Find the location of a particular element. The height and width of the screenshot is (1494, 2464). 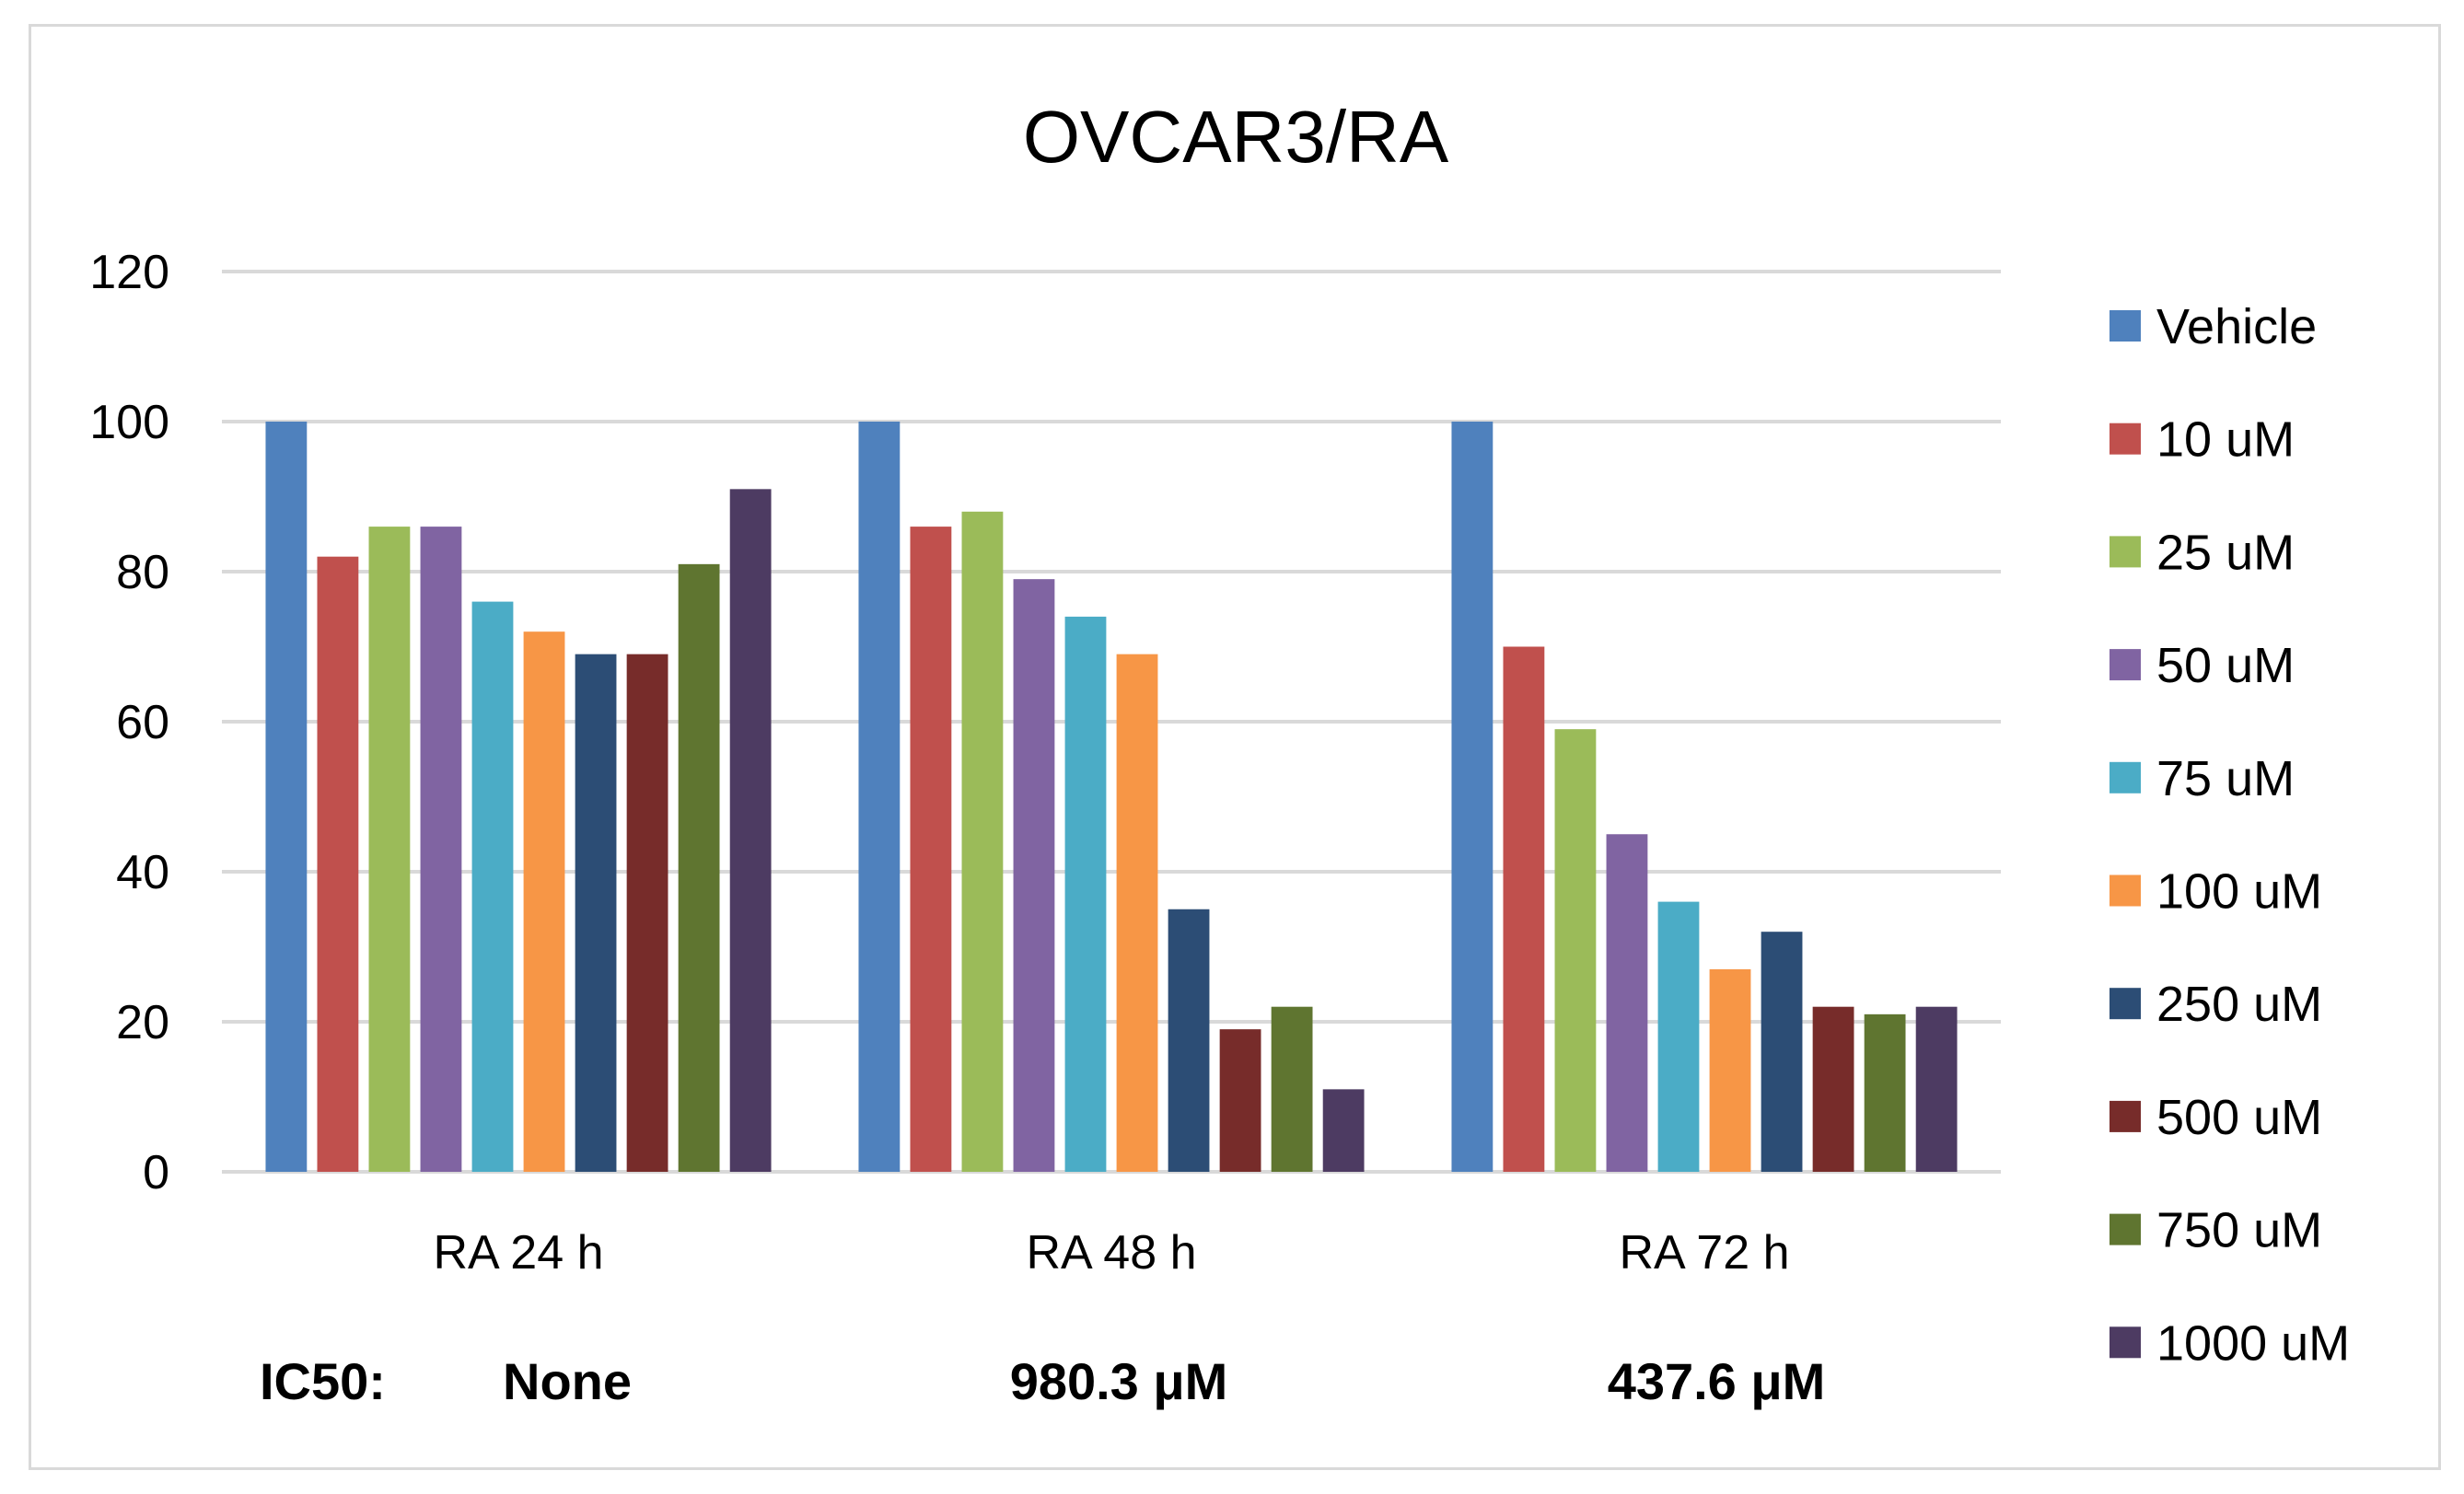

legend-label: 10 uM is located at coordinates (2225, 440).